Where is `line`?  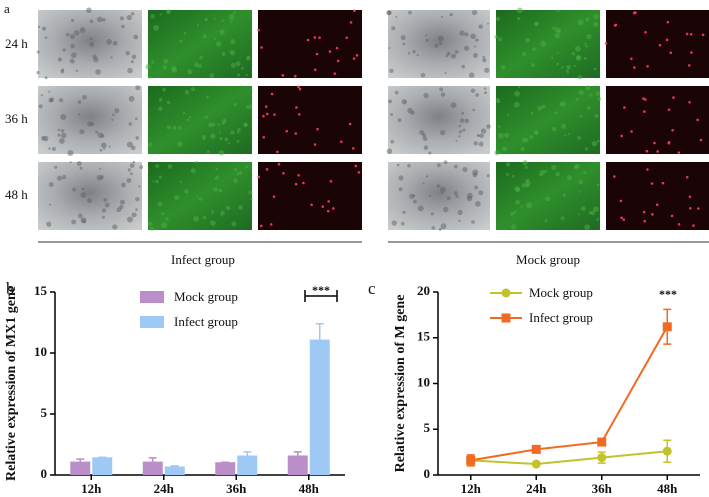
line is located at coordinates (569, 394).